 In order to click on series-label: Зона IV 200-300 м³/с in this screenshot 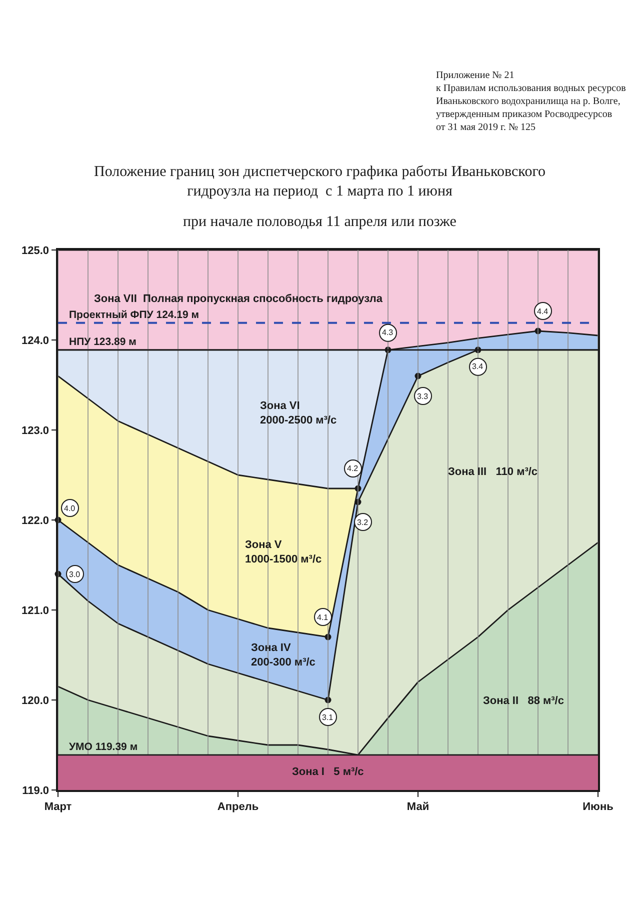, I will do `click(283, 655)`.